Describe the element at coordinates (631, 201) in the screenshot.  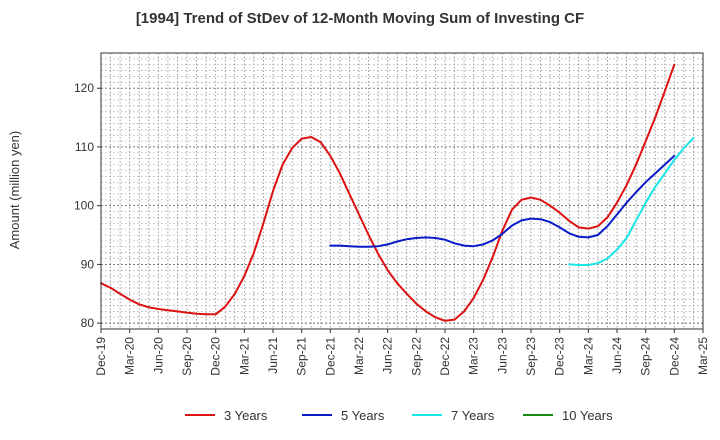
I see `series-line-7-years` at that location.